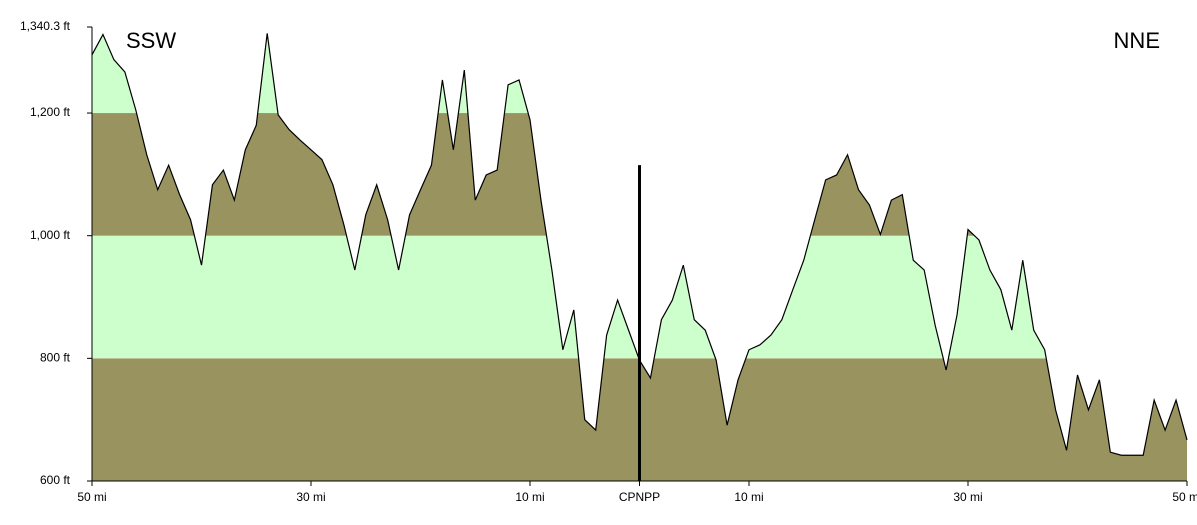 The width and height of the screenshot is (1197, 525). Describe the element at coordinates (151, 40) in the screenshot. I see `direction-left: SSW` at that location.